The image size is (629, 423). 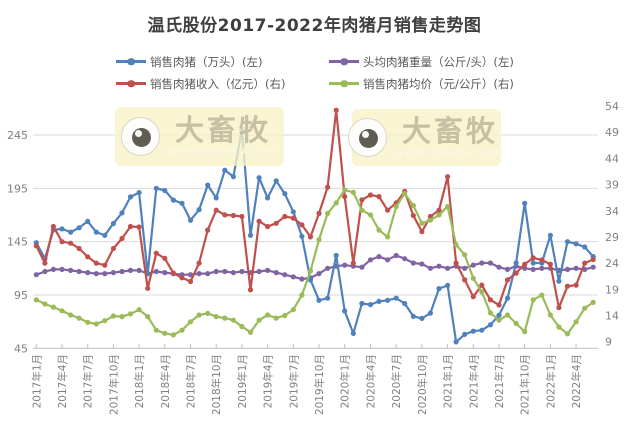 What do you see at coordinates (396, 381) in the screenshot?
I see `x-axis-tick-label: 2020年7月` at bounding box center [396, 381].